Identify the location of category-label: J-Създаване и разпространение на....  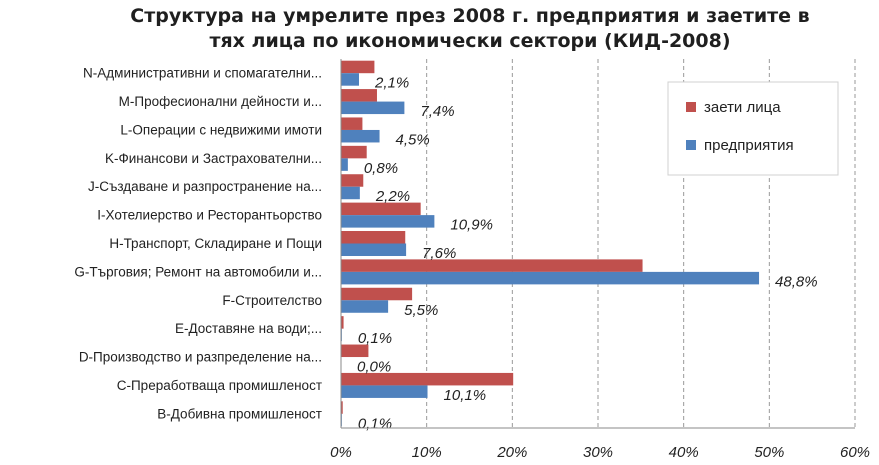
(205, 186).